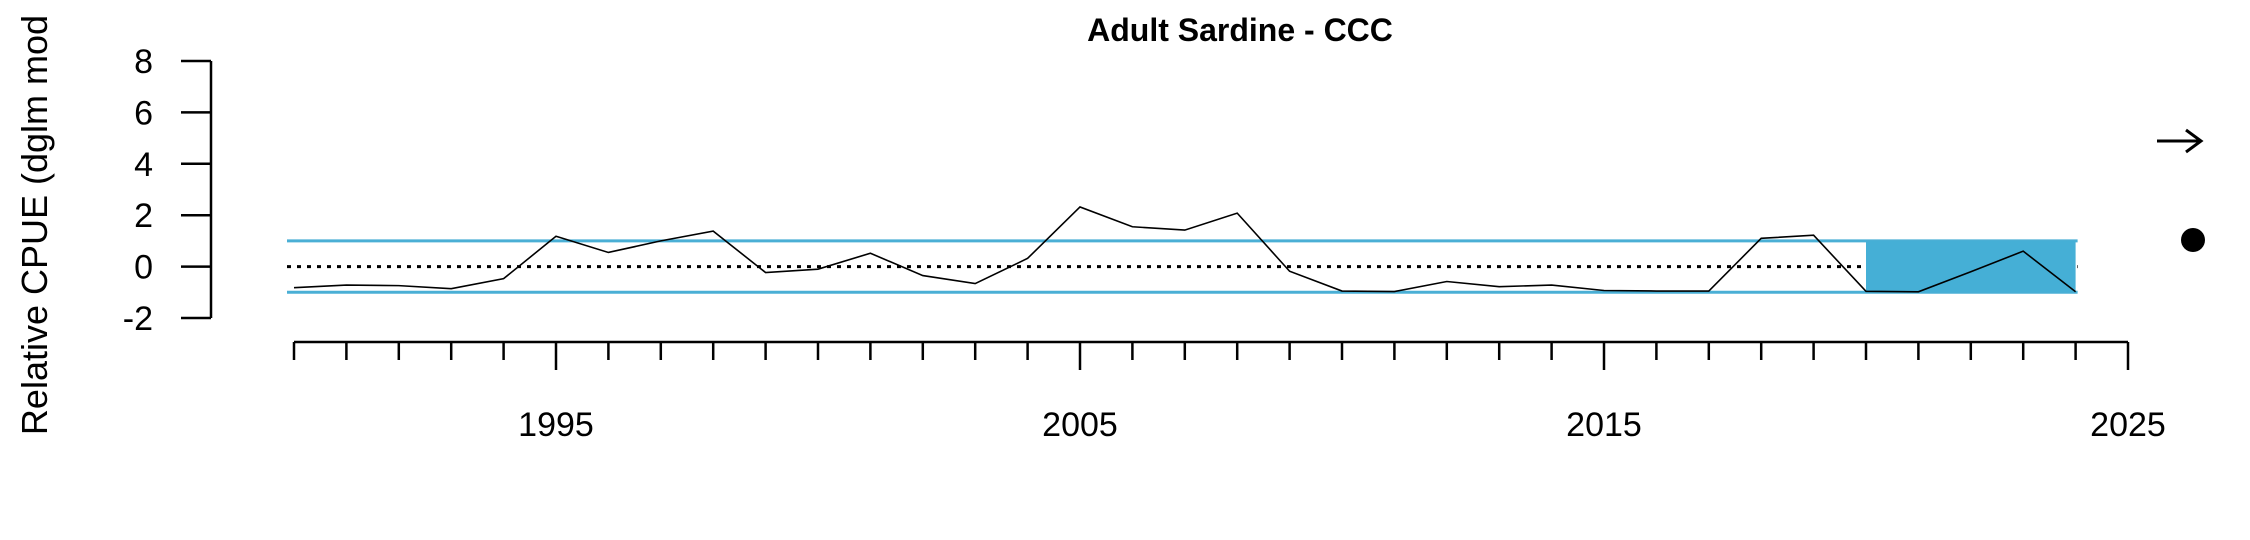 The width and height of the screenshot is (2250, 540). I want to click on y-axis: 8 6 4 2 0 -2, so click(168, 190).